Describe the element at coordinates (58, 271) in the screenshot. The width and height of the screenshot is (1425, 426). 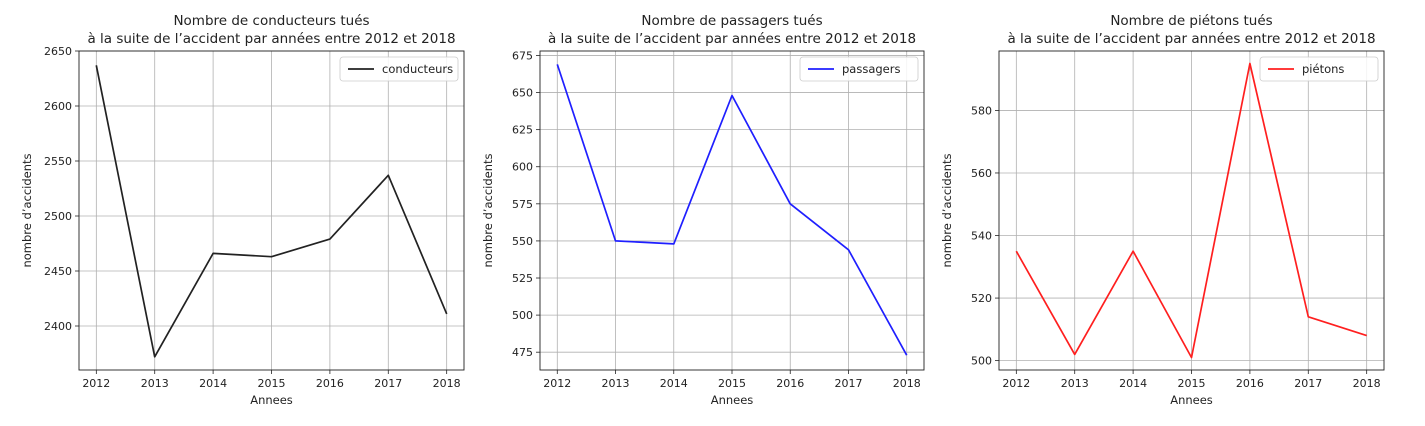
I see `y-tick-label: 2450` at that location.